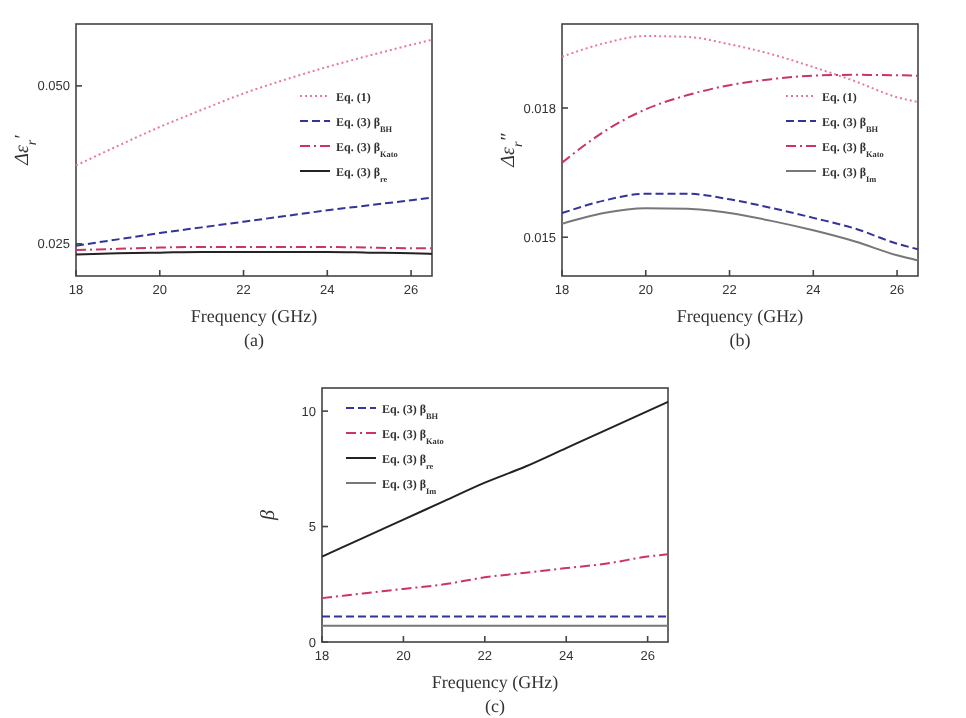 Image resolution: width=966 pixels, height=718 pixels. What do you see at coordinates (495, 706) in the screenshot?
I see `text: (c)` at bounding box center [495, 706].